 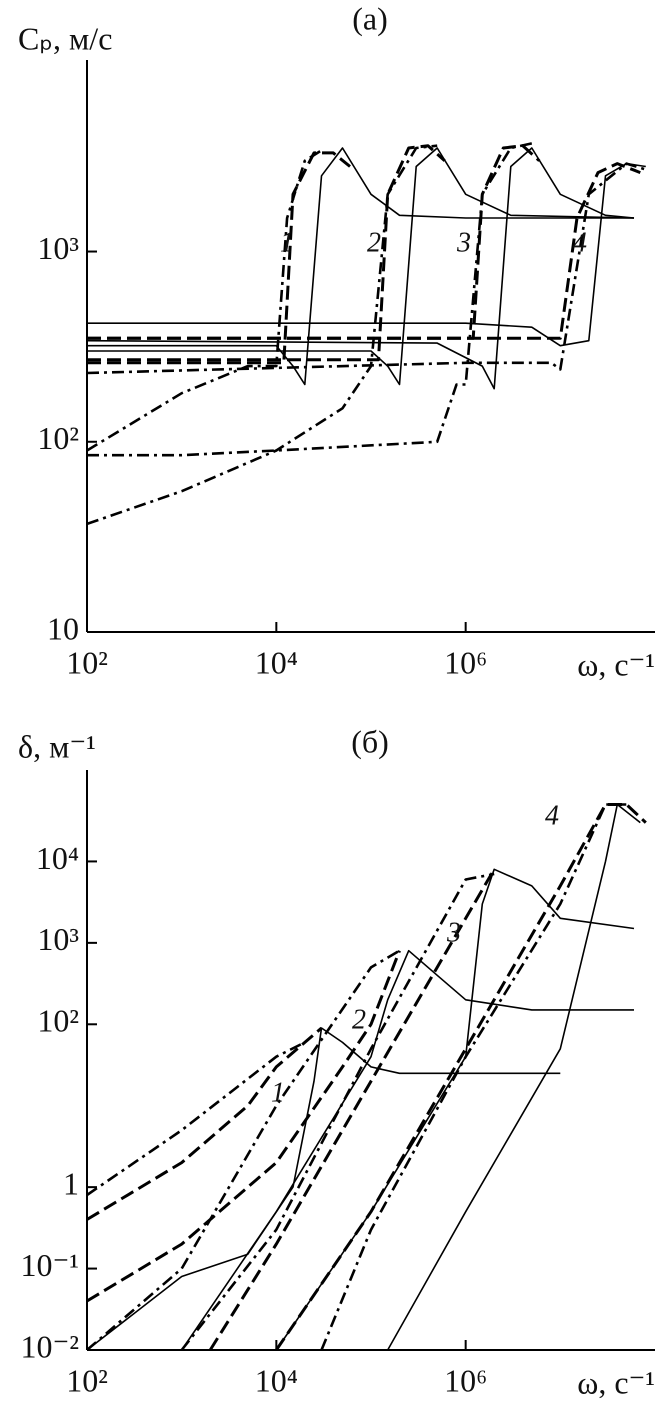 I want to click on y-tick-label: 10⁻², so click(x=50, y=1346).